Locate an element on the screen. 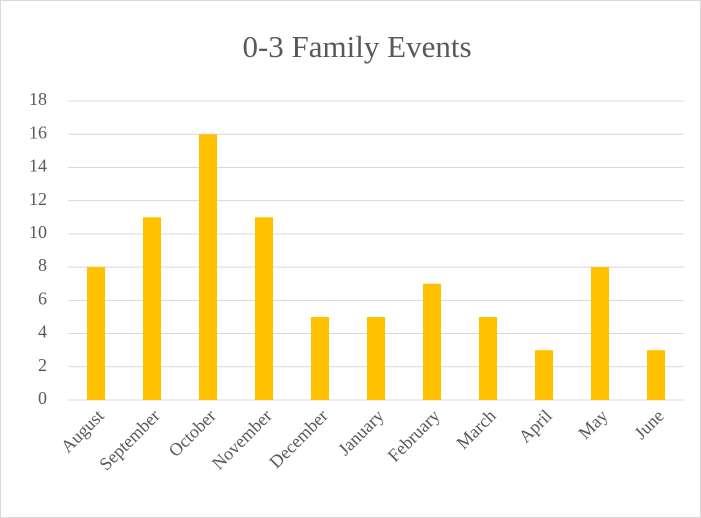  y-tick-label: 2 is located at coordinates (42, 365).